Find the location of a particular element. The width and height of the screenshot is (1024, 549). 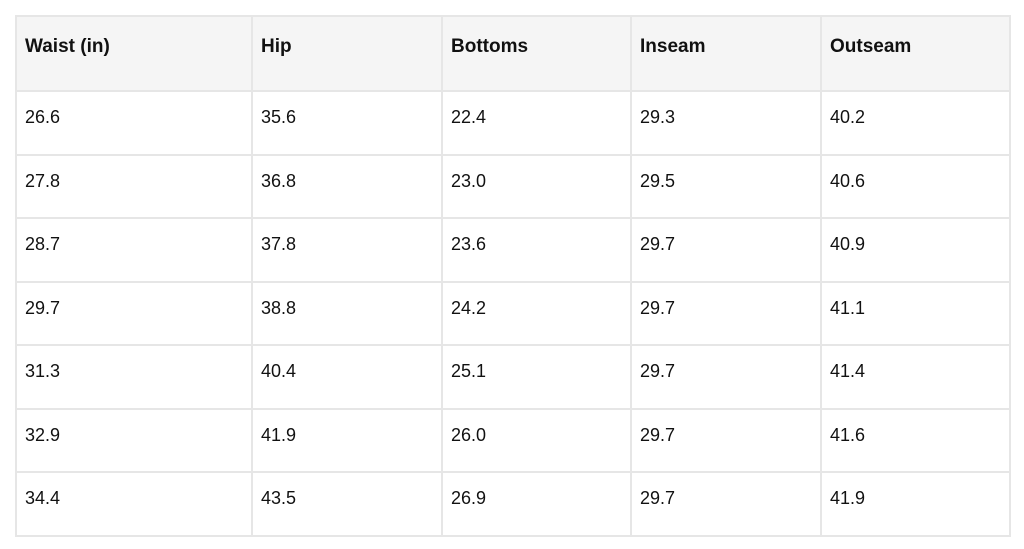

table-cell: 41.1 is located at coordinates (915, 313).